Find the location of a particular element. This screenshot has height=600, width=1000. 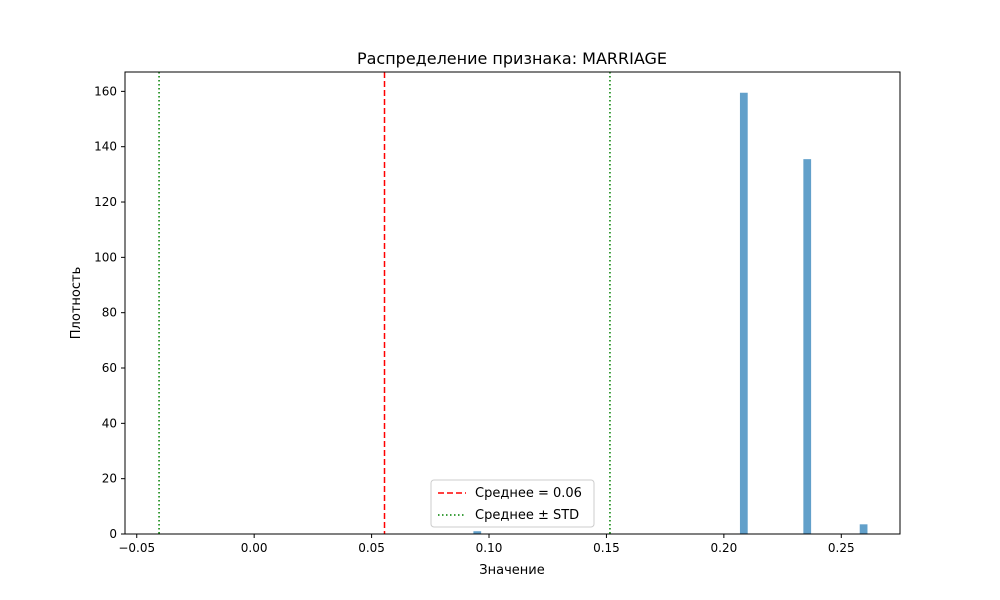

y-tick-label: 40 is located at coordinates (109, 423).